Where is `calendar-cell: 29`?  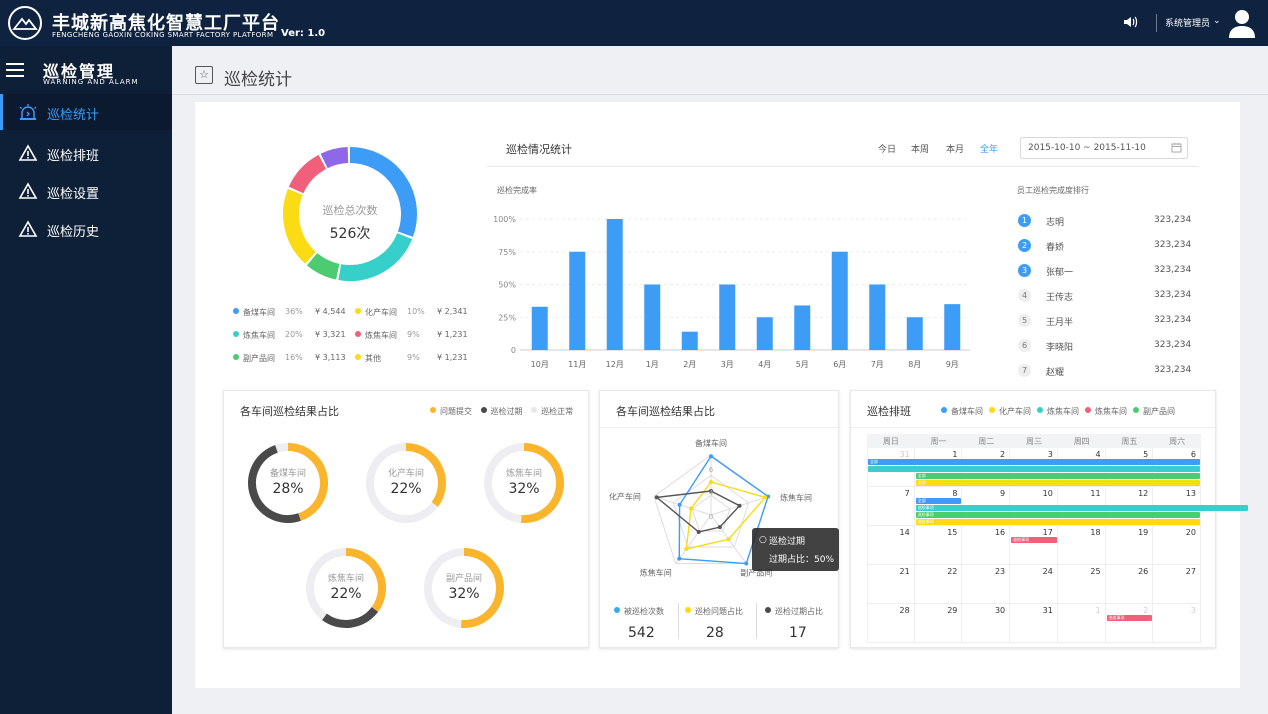
calendar-cell: 29 is located at coordinates (938, 623).